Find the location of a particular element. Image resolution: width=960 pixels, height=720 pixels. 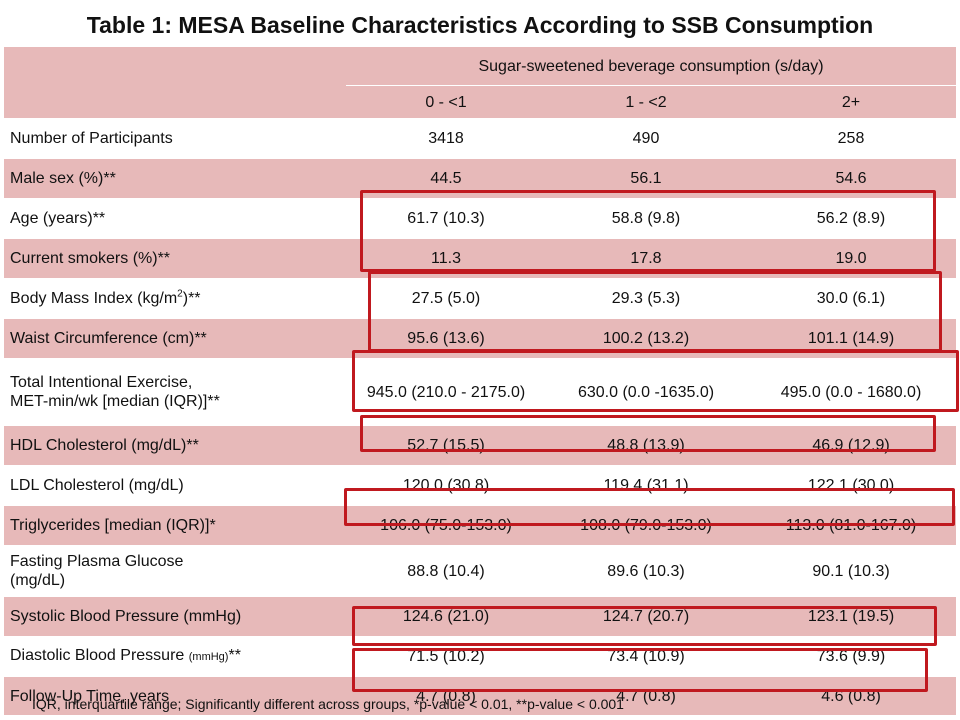

row-label: Systolic Blood Pressure (mmHg) is located at coordinates (175, 616).